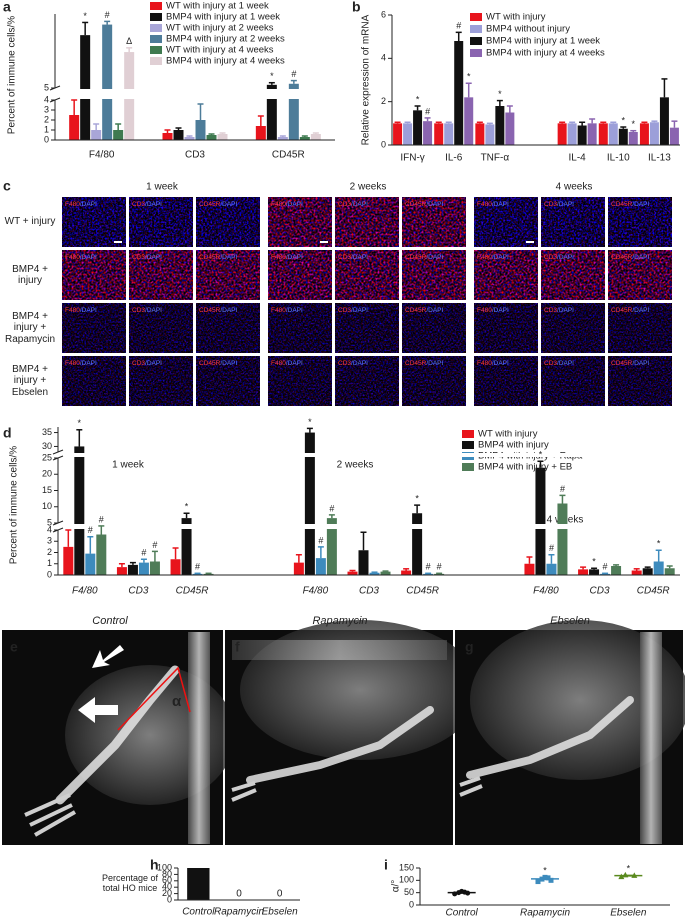 The width and height of the screenshot is (685, 920). I want to click on x-tick-label: IL-10, so click(618, 158).